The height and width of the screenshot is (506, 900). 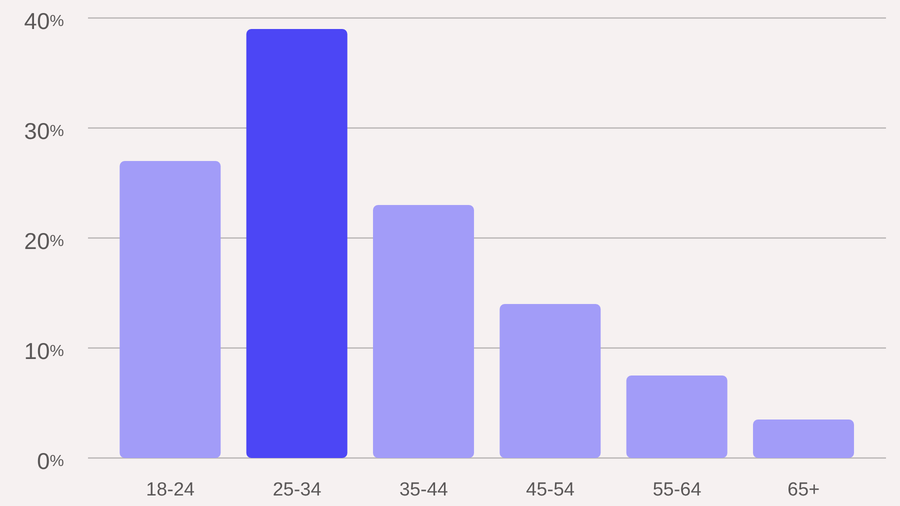 What do you see at coordinates (297, 490) in the screenshot?
I see `x-tick-label: 25-34` at bounding box center [297, 490].